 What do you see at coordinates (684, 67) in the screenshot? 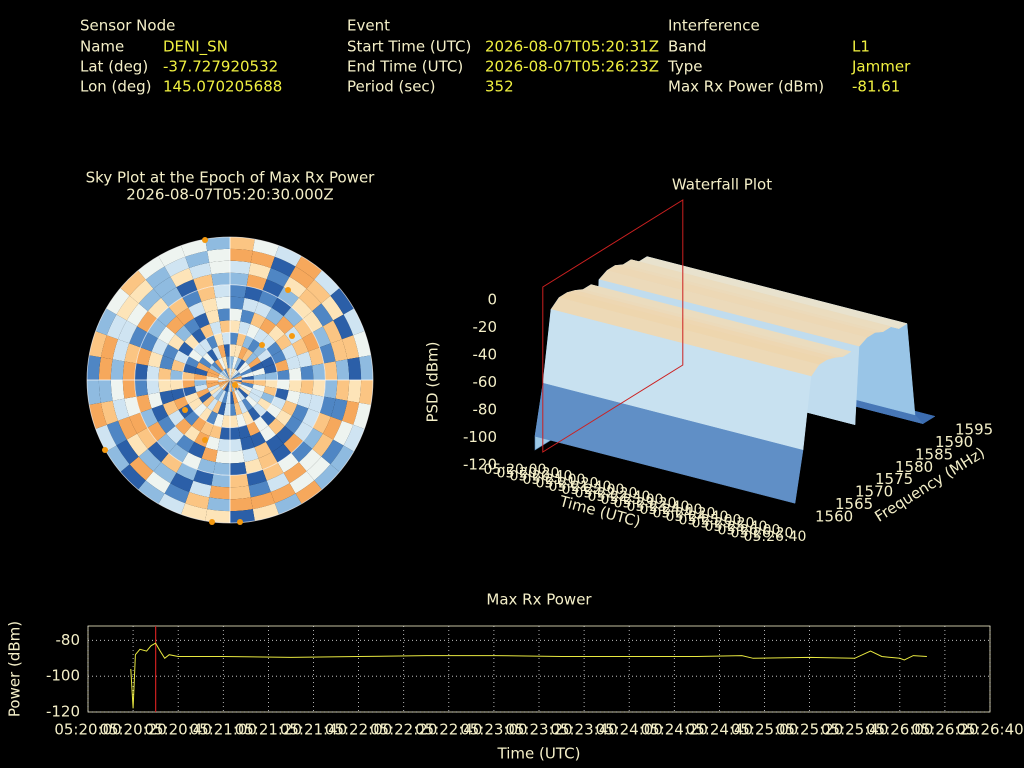
I see `field-label: Type` at bounding box center [684, 67].